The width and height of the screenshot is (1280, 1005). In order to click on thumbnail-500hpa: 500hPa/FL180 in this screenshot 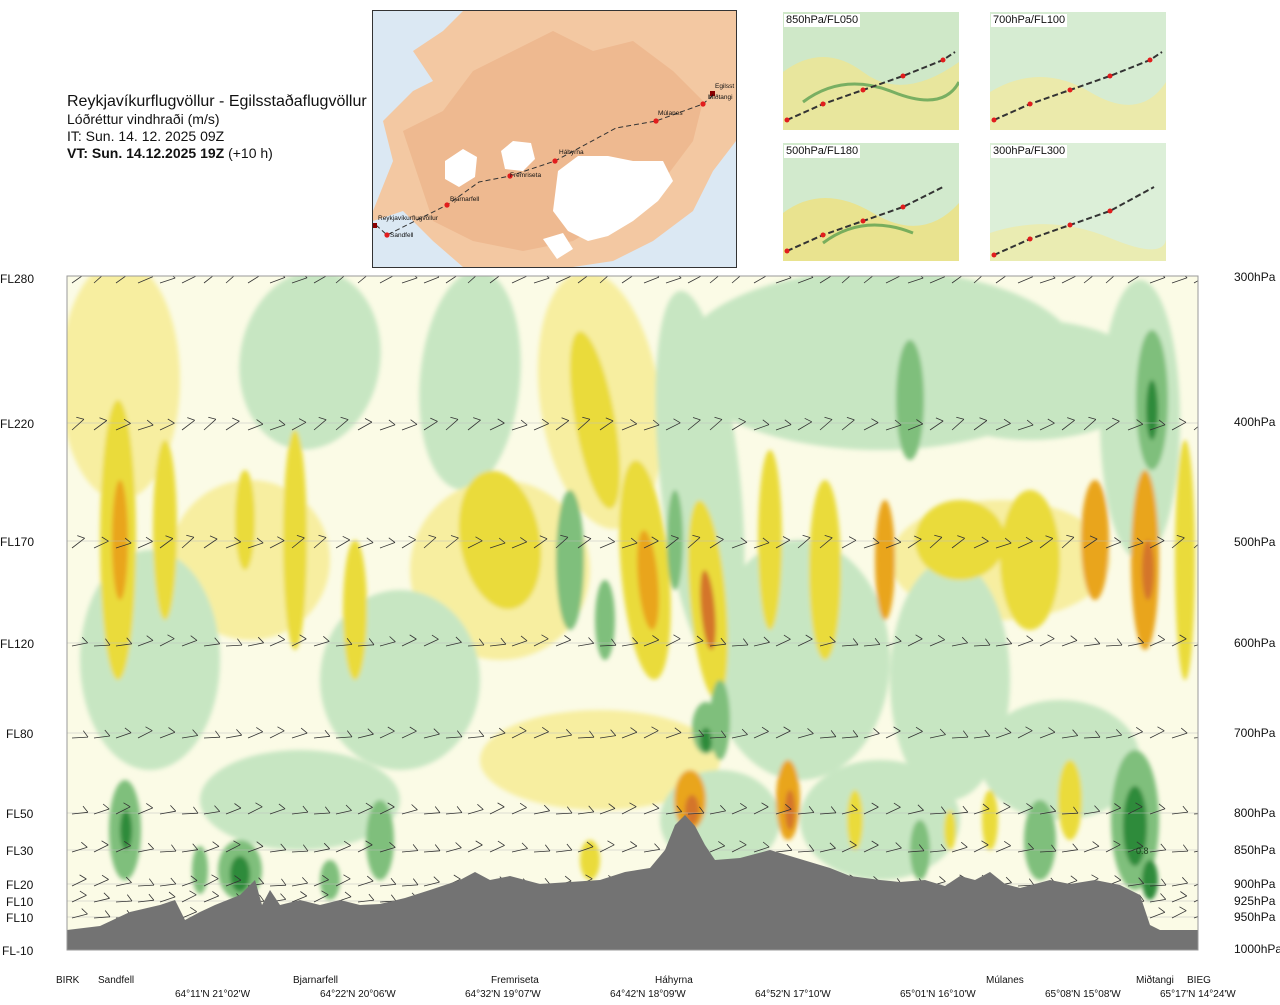, I will do `click(871, 202)`.